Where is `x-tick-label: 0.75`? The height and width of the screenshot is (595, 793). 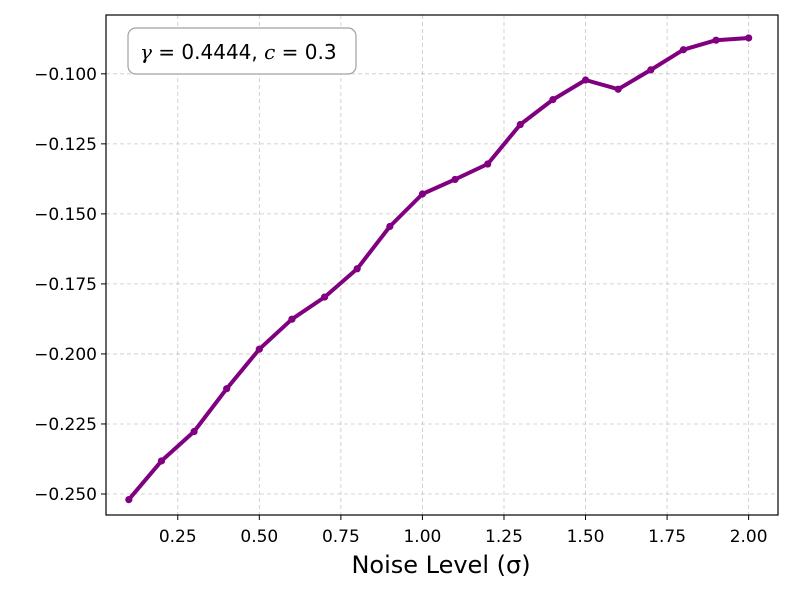 x-tick-label: 0.75 is located at coordinates (341, 537).